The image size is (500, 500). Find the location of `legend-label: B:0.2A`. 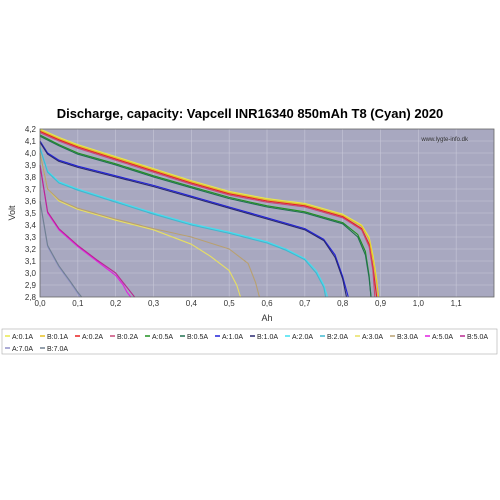

legend-label: B:0.2A is located at coordinates (127, 337).